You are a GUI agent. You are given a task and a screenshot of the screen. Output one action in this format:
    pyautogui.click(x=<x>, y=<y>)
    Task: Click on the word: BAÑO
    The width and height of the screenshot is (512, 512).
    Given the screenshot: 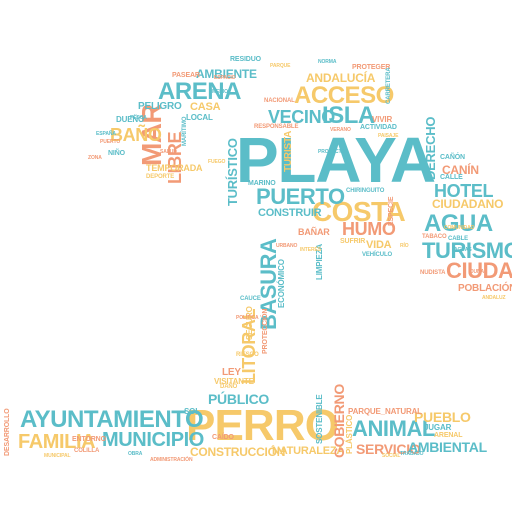 What is the action you would take?
    pyautogui.click(x=136, y=135)
    